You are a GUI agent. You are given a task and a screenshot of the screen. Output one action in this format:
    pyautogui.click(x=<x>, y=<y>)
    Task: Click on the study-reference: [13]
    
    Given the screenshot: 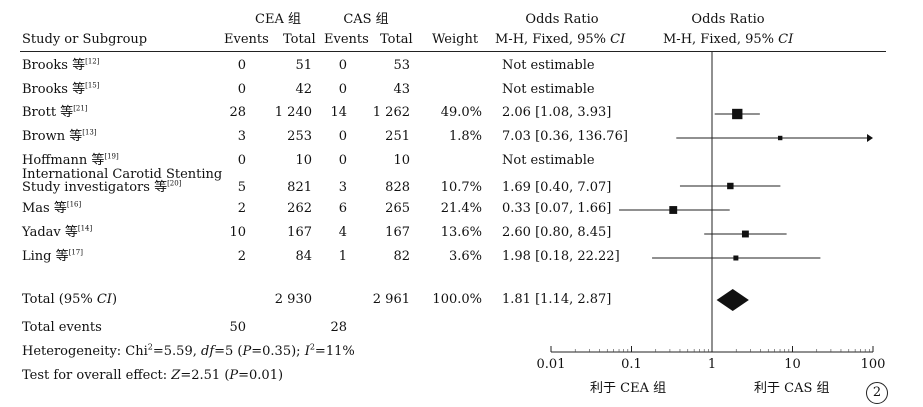 What is the action you would take?
    pyautogui.click(x=89, y=132)
    